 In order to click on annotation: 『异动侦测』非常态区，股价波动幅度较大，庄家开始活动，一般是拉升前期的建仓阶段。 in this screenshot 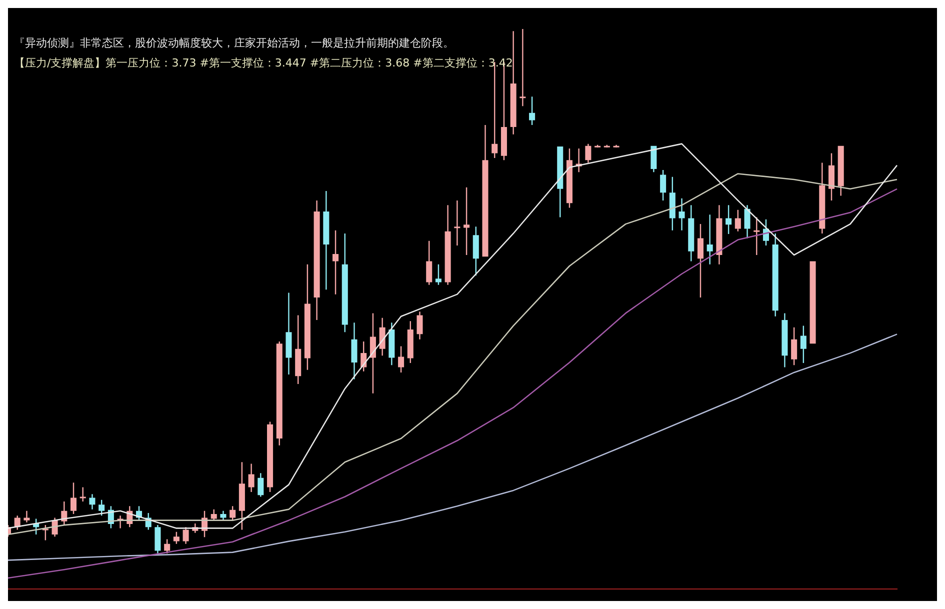, I will do `click(234, 43)`.